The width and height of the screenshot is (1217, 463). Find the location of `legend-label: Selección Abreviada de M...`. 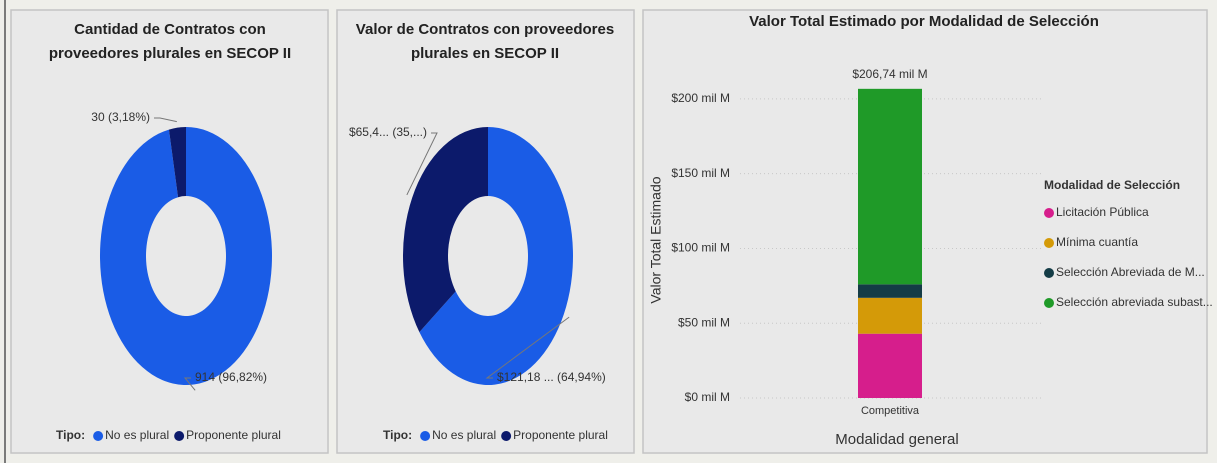

legend-label: Selección Abreviada de M... is located at coordinates (1130, 272).